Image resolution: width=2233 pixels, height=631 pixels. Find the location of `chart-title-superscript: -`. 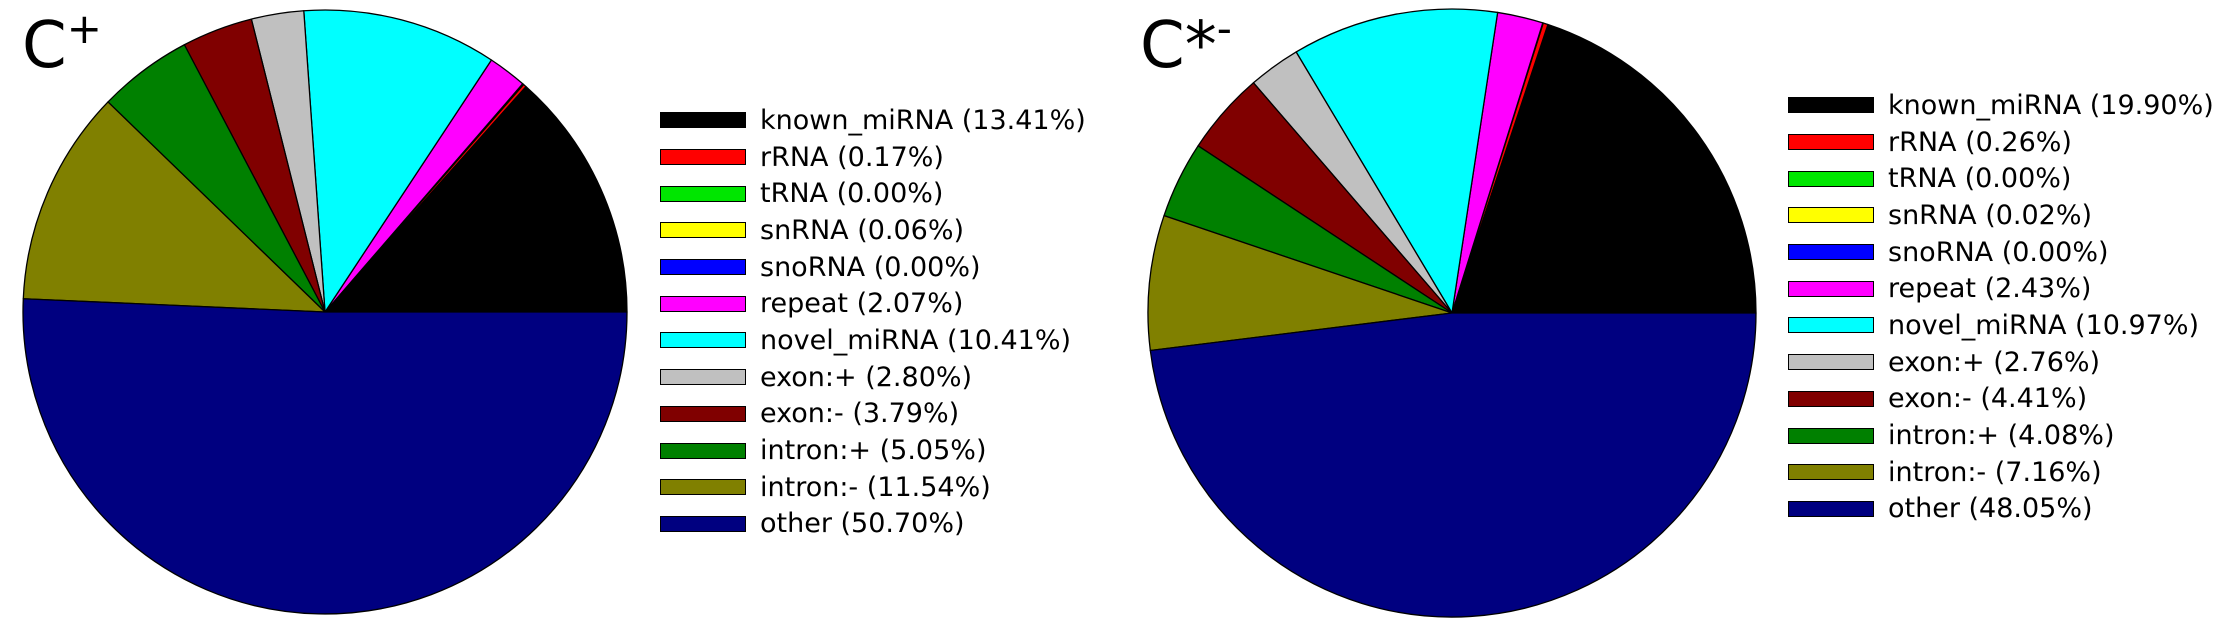

chart-title-superscript: - is located at coordinates (1224, 28).